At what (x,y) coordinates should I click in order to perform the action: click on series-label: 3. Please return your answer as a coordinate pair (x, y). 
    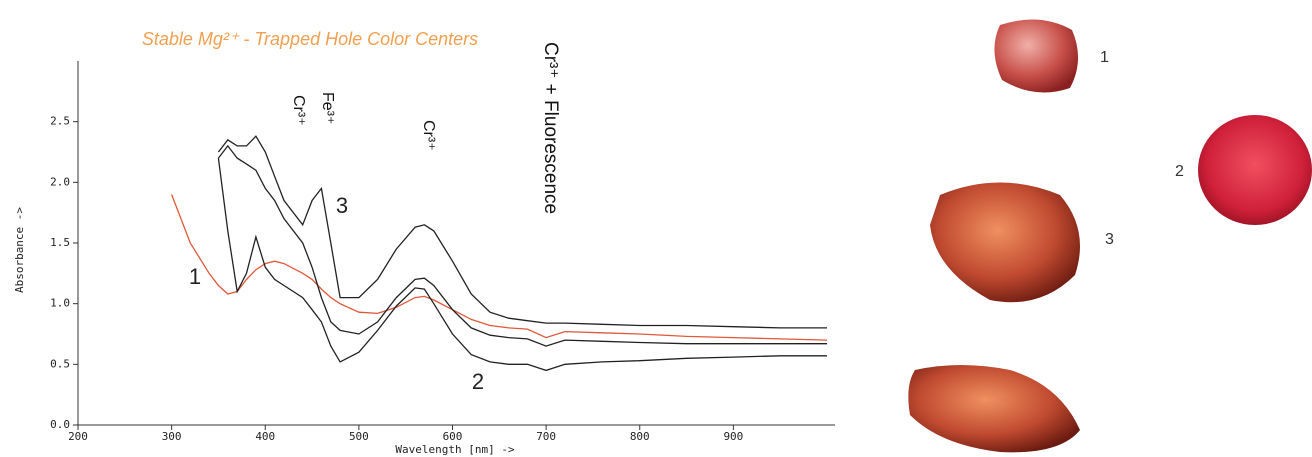
    Looking at the image, I should click on (342, 205).